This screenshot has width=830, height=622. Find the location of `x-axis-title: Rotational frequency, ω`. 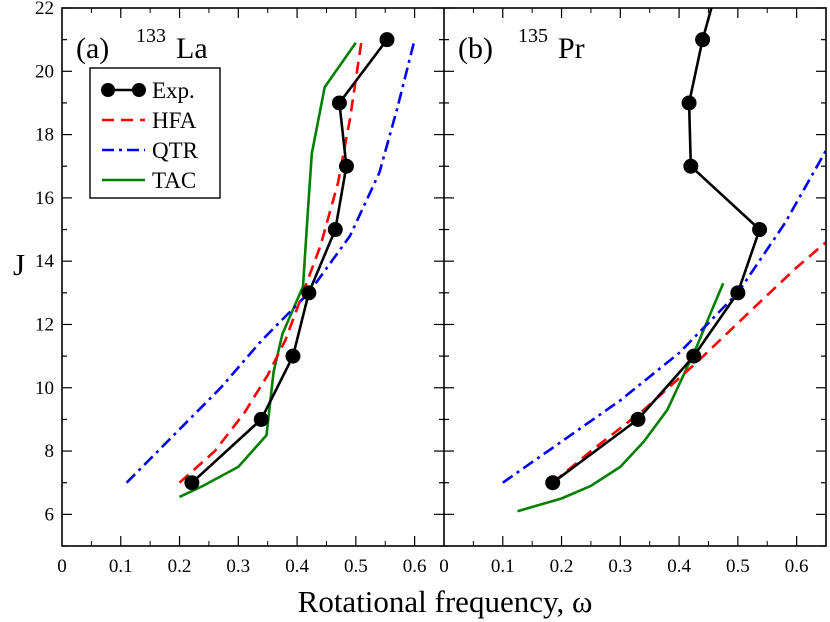

x-axis-title: Rotational frequency, ω is located at coordinates (445, 601).